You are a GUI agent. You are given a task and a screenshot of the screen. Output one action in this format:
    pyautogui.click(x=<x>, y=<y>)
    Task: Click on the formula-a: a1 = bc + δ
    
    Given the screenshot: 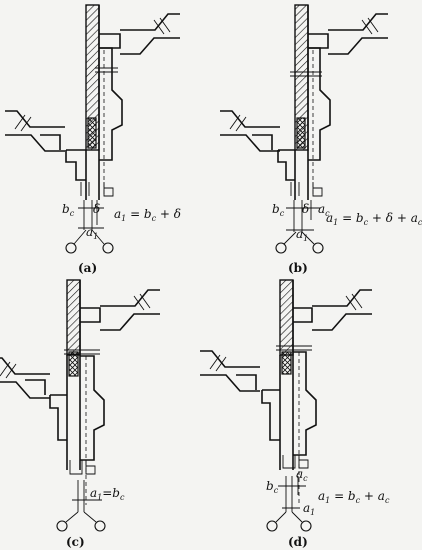 What is the action you would take?
    pyautogui.click(x=147, y=215)
    